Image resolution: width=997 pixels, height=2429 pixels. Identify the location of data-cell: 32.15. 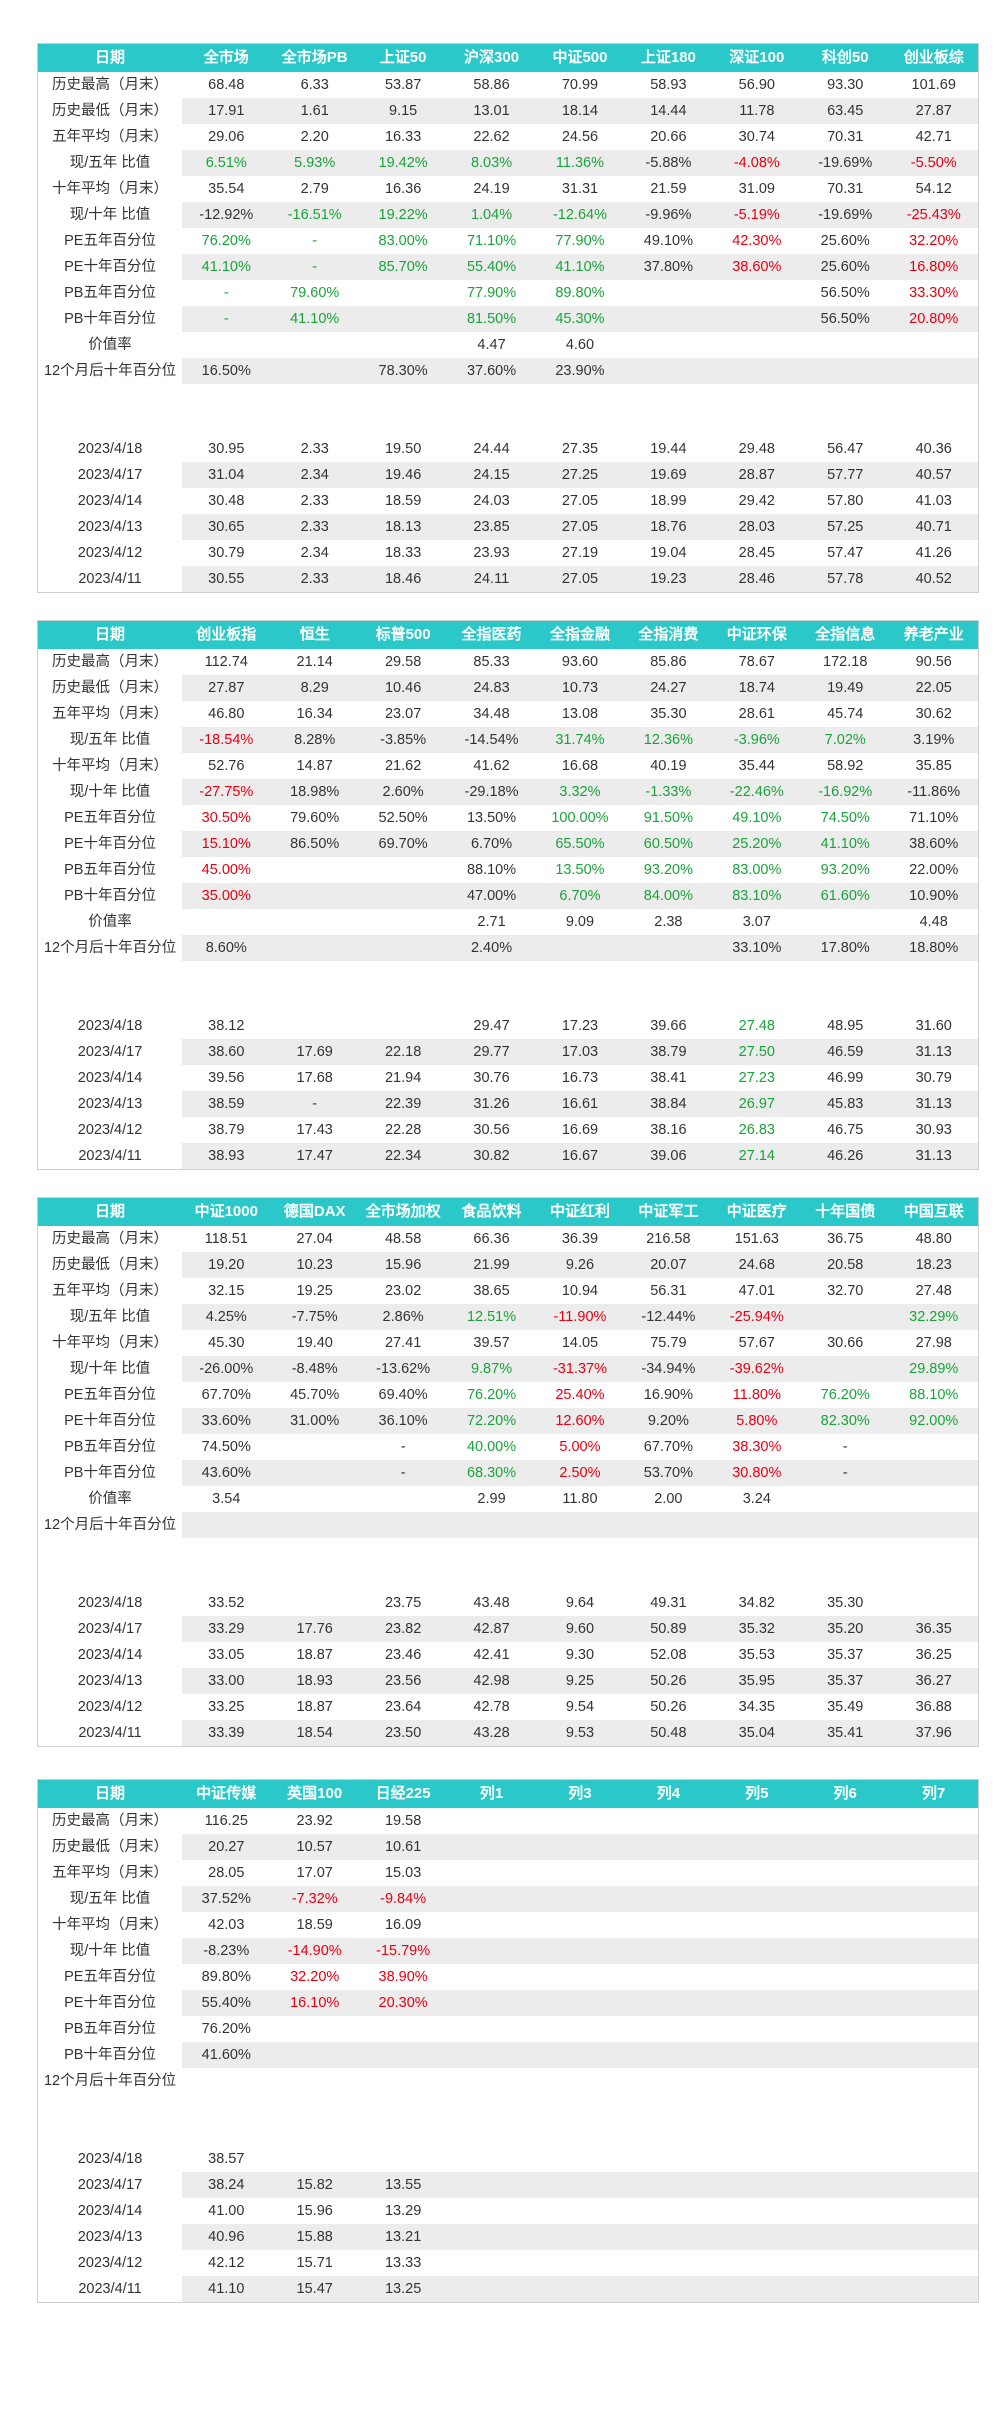
(226, 1291).